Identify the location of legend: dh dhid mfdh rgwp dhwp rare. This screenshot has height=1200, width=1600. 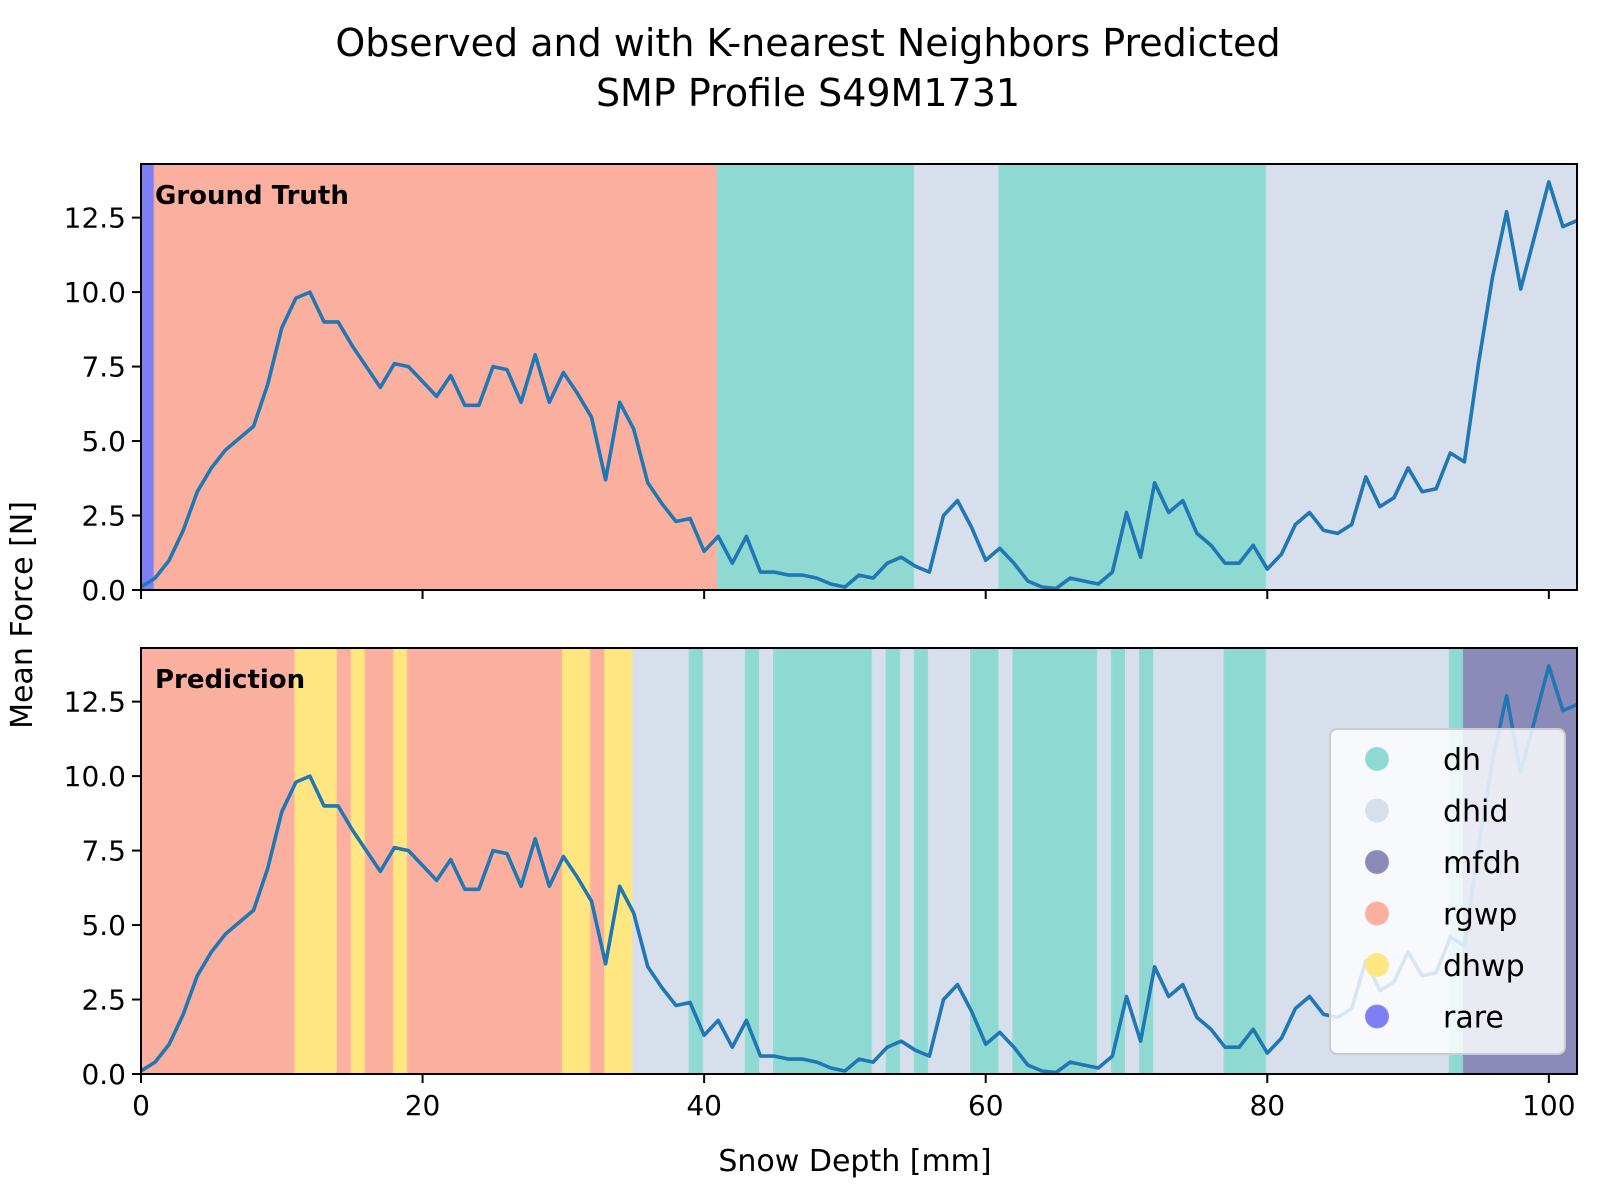
(1447, 891).